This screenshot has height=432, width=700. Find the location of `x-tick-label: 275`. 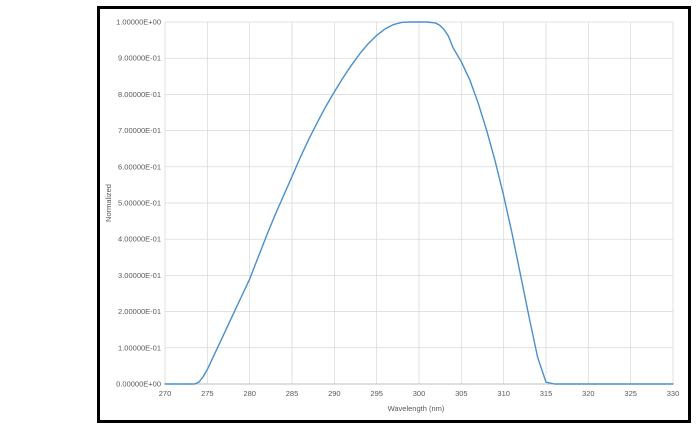

x-tick-label: 275 is located at coordinates (207, 393).